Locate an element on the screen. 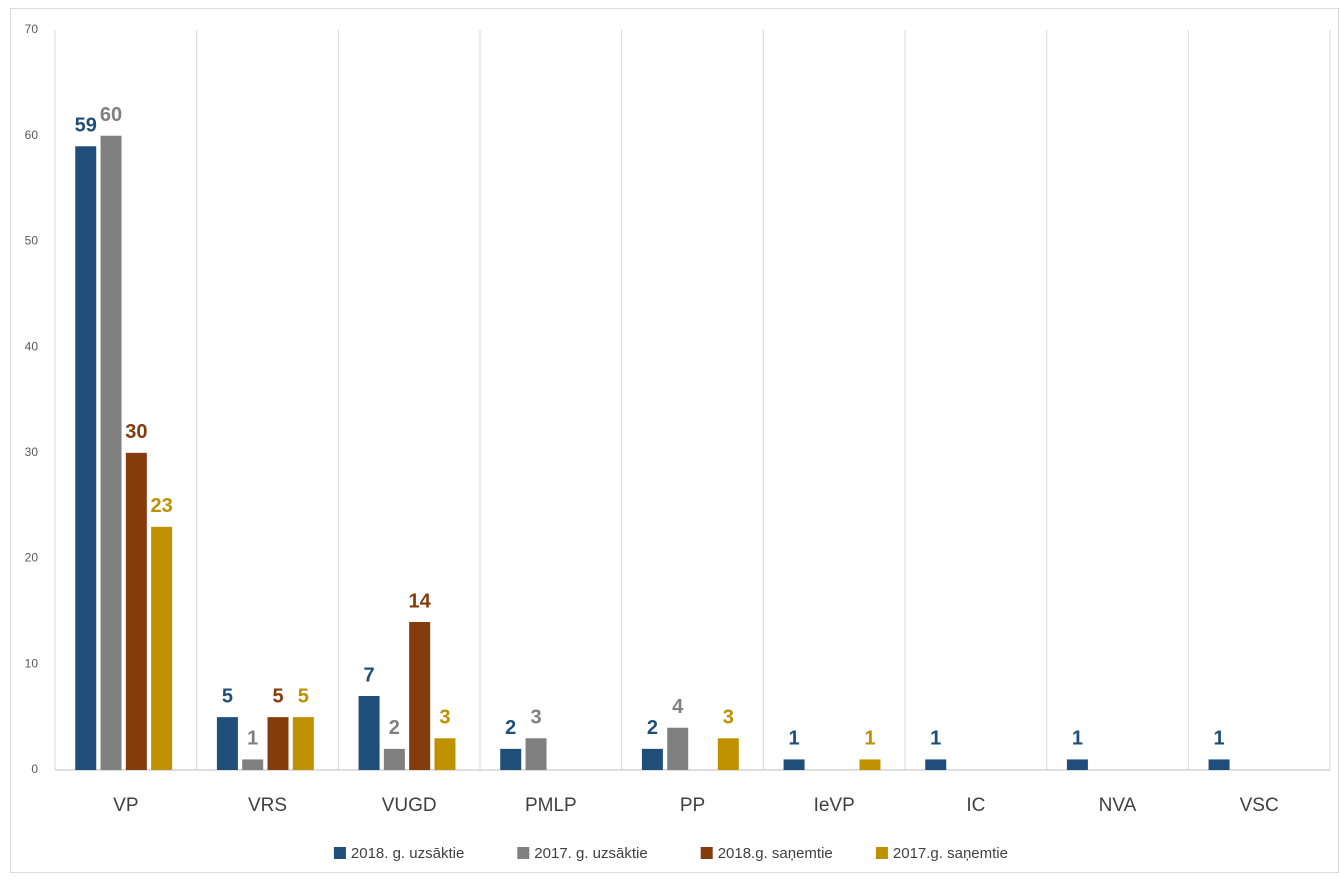  y-tick-label: 0 is located at coordinates (34, 769).